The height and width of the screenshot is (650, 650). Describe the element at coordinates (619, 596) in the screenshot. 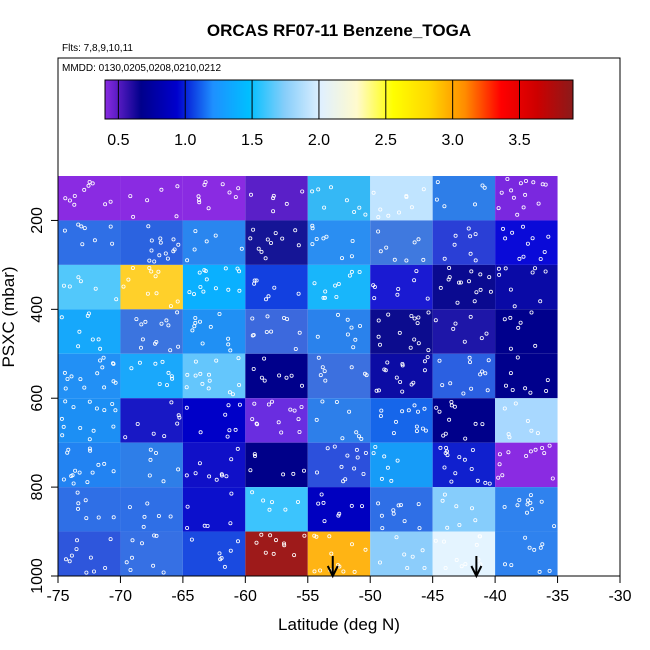

I see `x-tick-label: -30` at that location.